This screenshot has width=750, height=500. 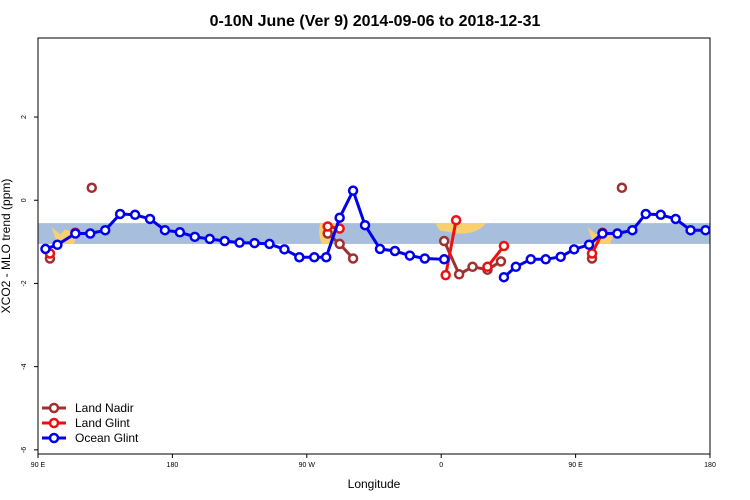 What do you see at coordinates (441, 465) in the screenshot?
I see `x-tick-label: 0` at bounding box center [441, 465].